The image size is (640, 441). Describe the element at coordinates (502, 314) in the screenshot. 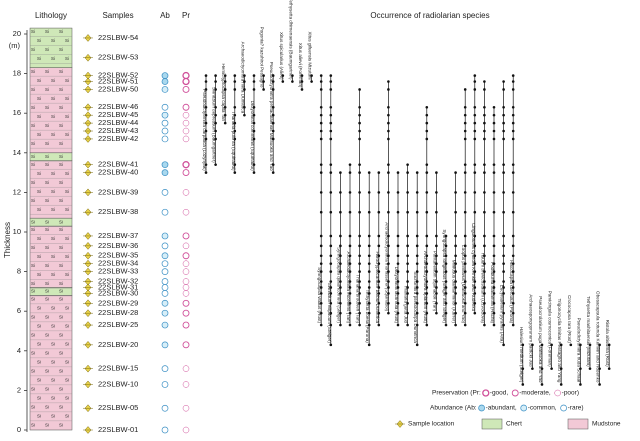

I see `species-name: Eucyrtidiellum pyramis (Aita)` at that location.